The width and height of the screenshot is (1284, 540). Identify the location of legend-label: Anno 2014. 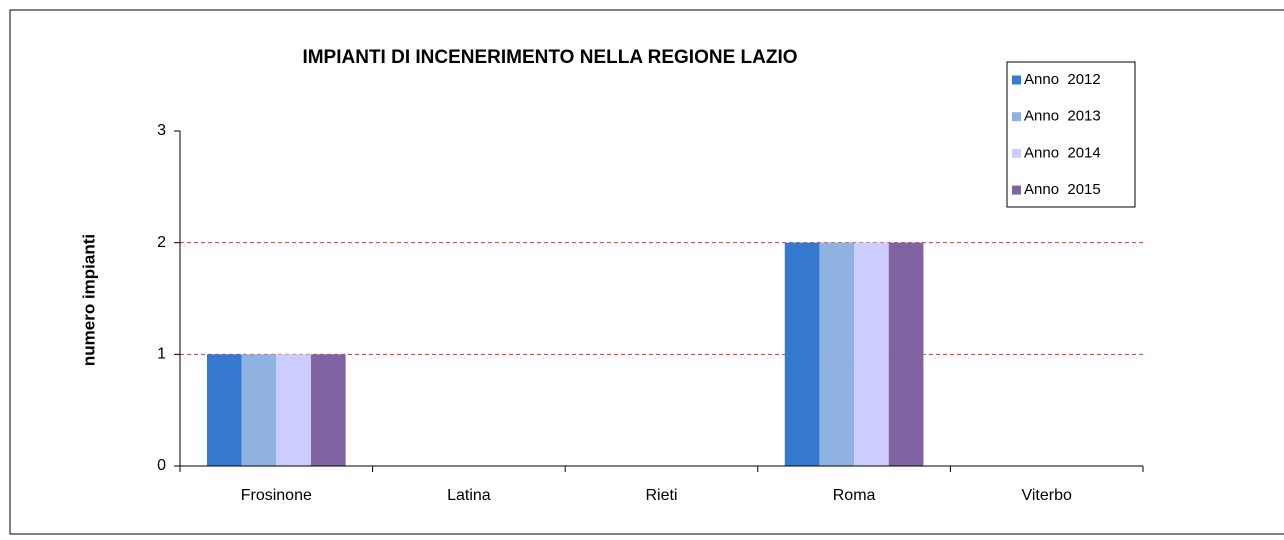
(1062, 152).